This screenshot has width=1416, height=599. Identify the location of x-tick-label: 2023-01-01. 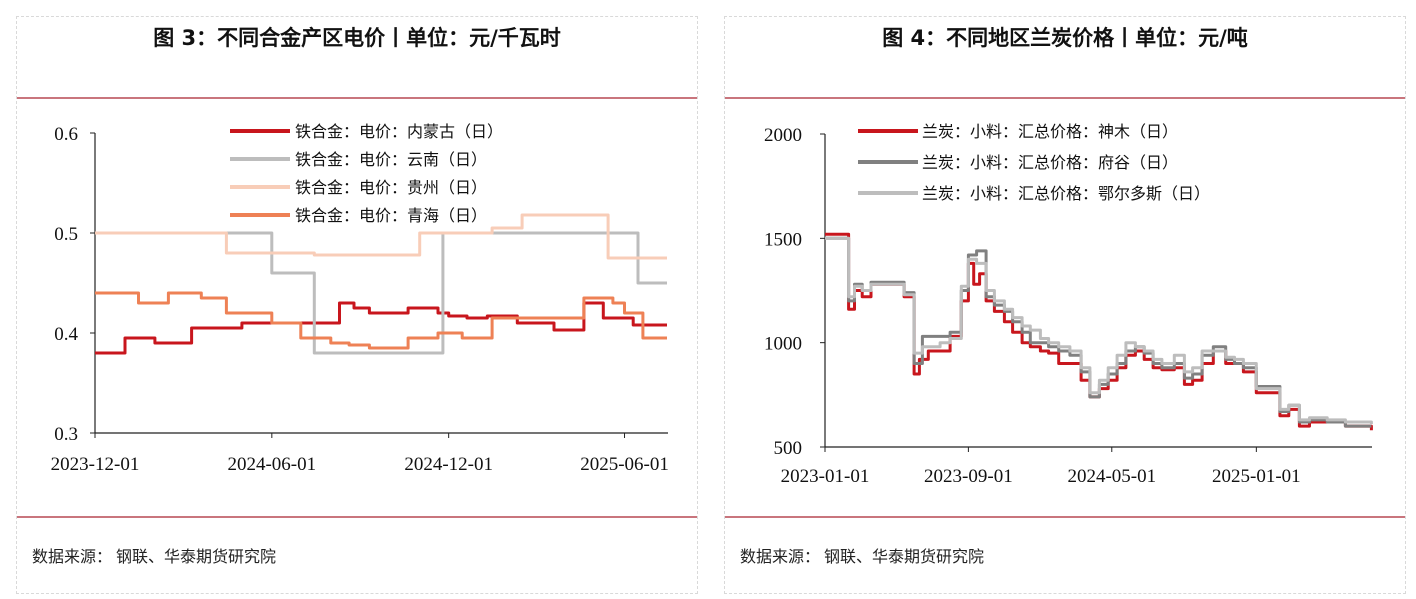
(825, 476).